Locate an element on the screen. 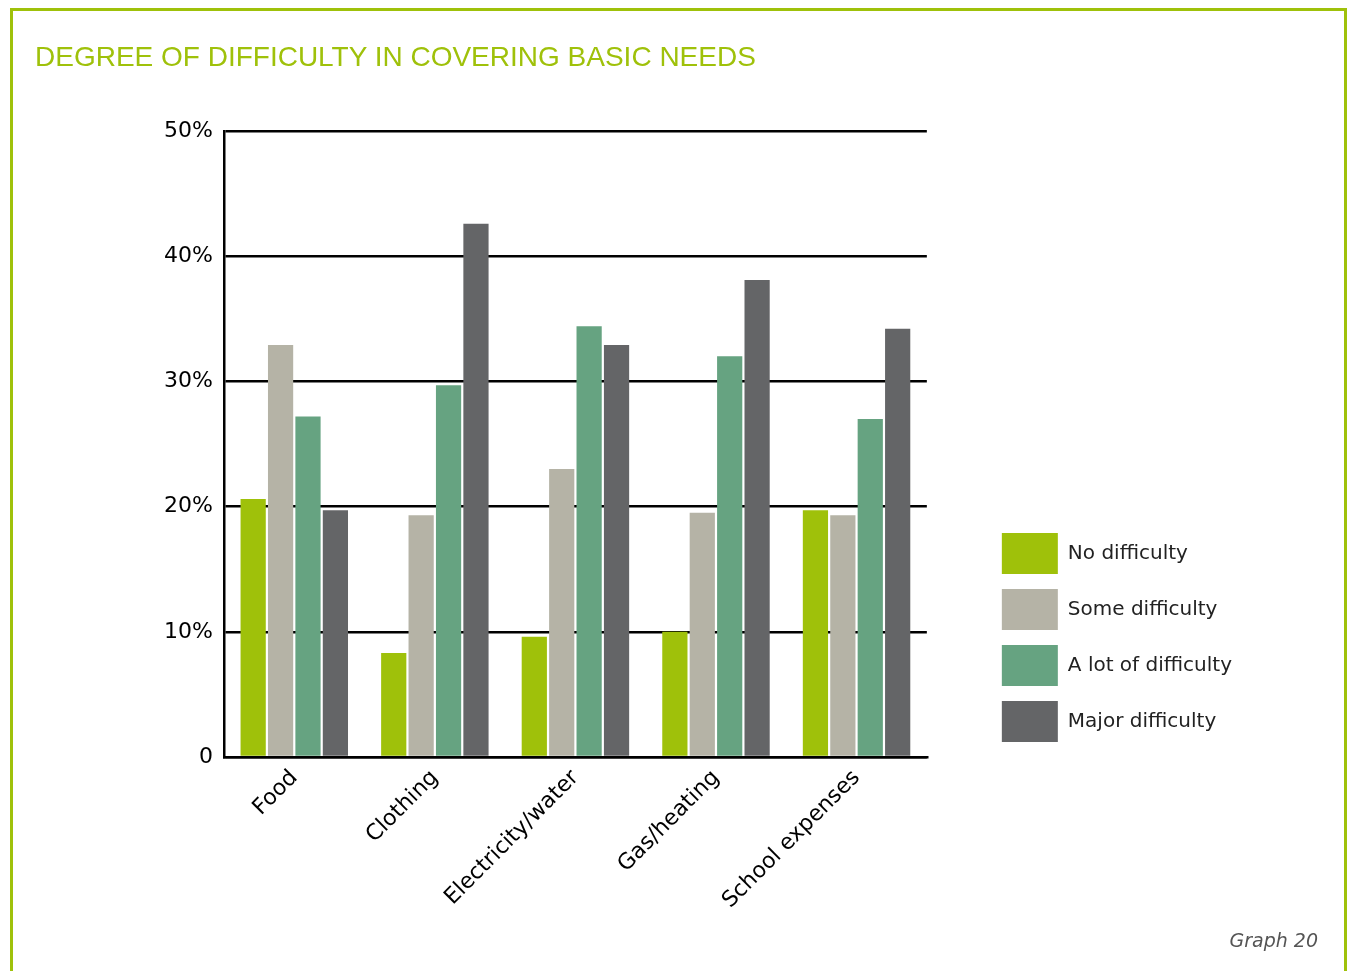  y-tick-label: 20% is located at coordinates (188, 505).